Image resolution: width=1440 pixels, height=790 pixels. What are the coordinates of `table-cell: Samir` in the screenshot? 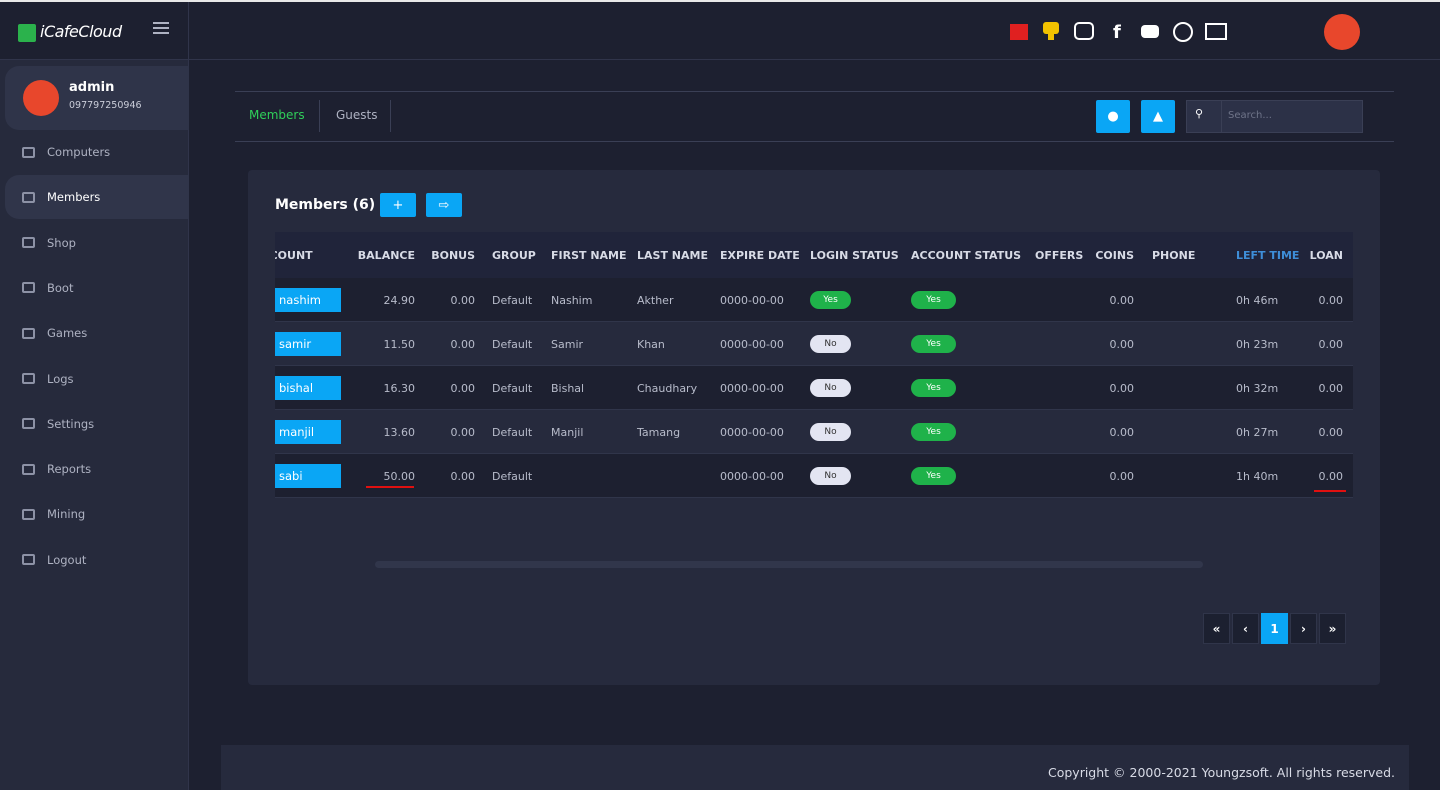 It's located at (567, 344).